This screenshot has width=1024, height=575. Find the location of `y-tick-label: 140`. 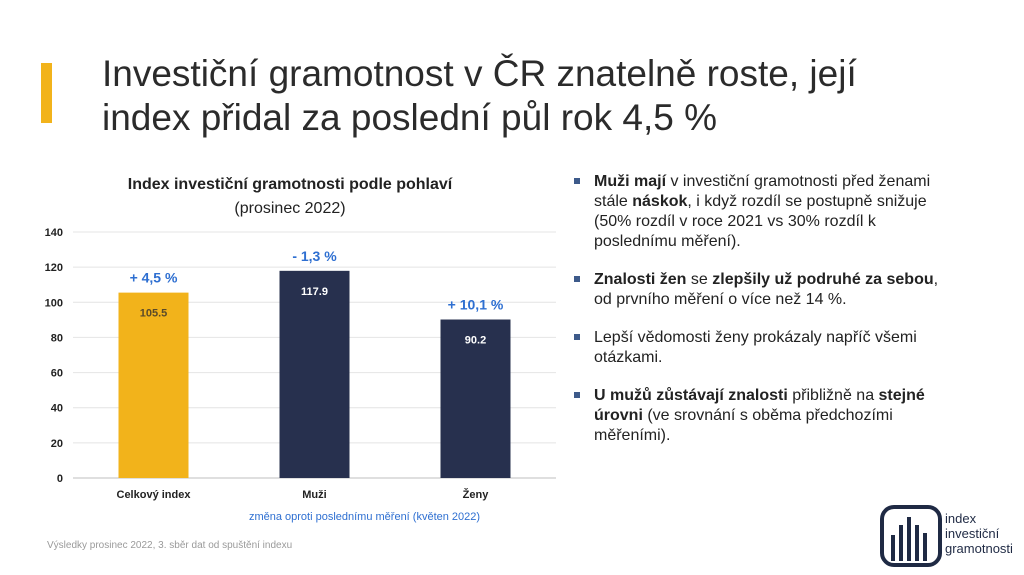

y-tick-label: 140 is located at coordinates (54, 233).